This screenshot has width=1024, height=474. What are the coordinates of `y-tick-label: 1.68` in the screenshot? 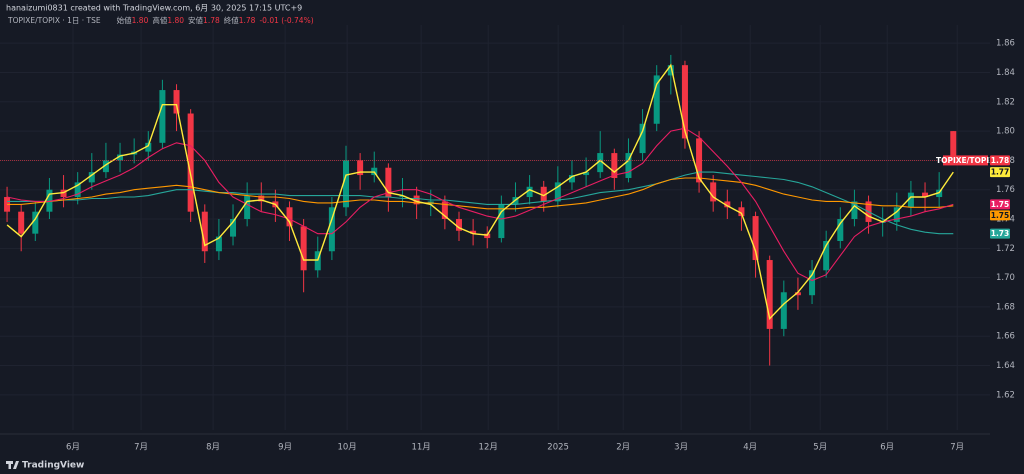 It's located at (1005, 307).